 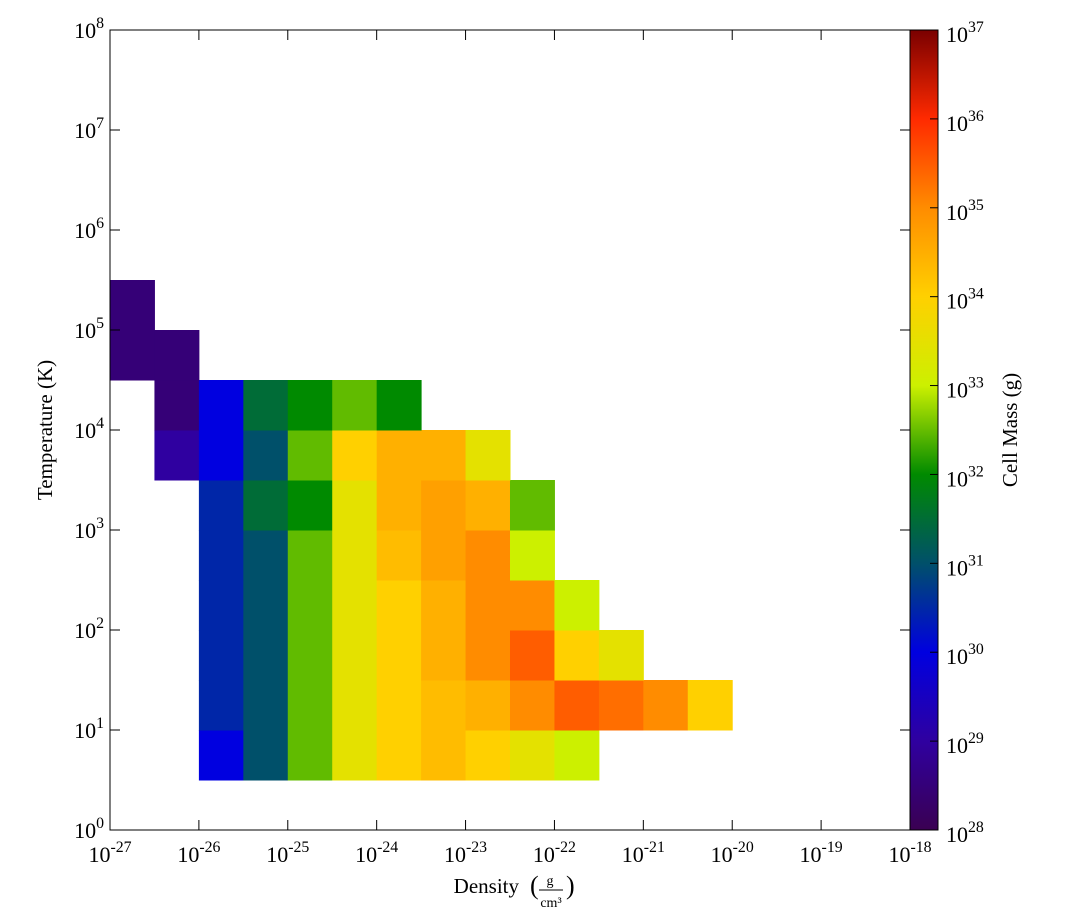 What do you see at coordinates (89, 129) in the screenshot?
I see `y-tick-label: 10⁷` at bounding box center [89, 129].